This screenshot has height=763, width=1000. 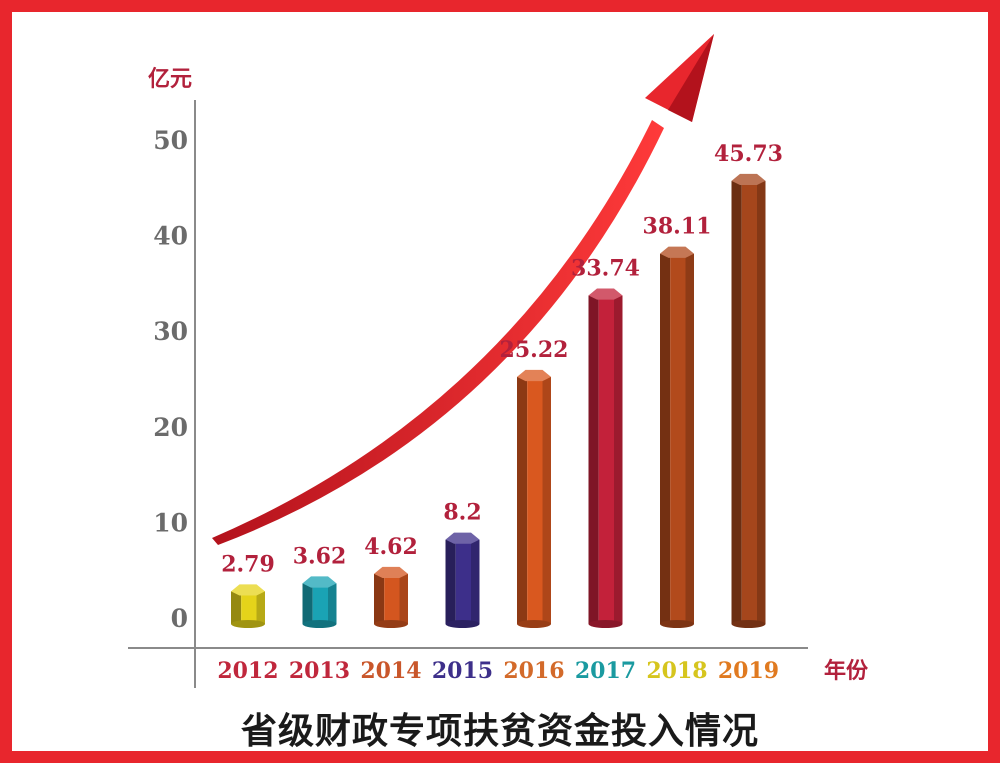 What do you see at coordinates (320, 556) in the screenshot?
I see `value-label: 3.62` at bounding box center [320, 556].